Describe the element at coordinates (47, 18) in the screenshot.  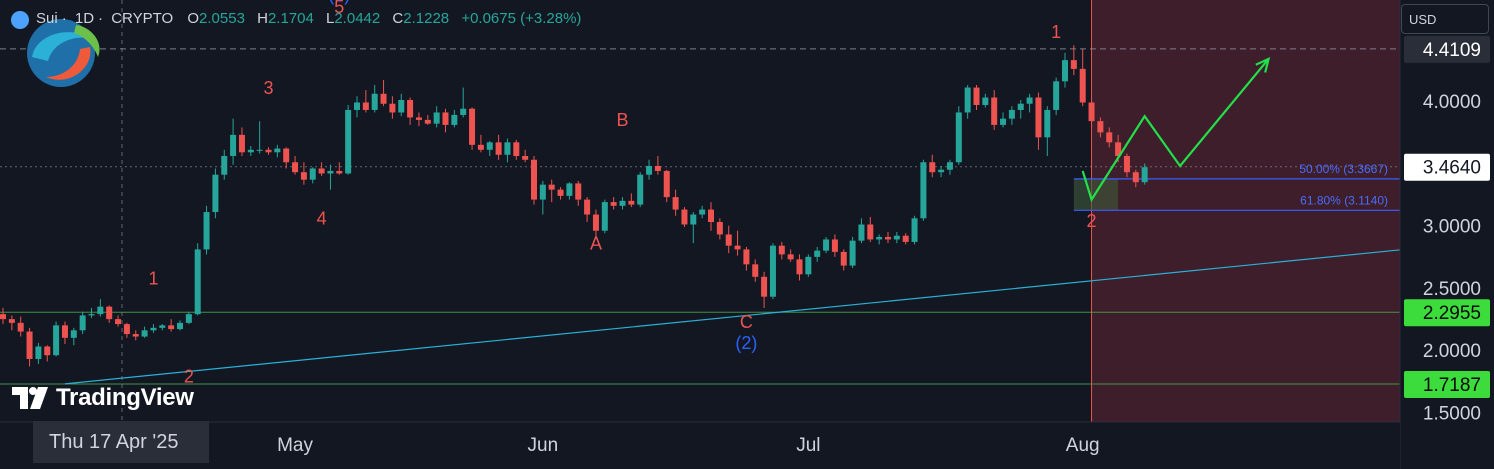
I see `symbol-name: Sui` at that location.